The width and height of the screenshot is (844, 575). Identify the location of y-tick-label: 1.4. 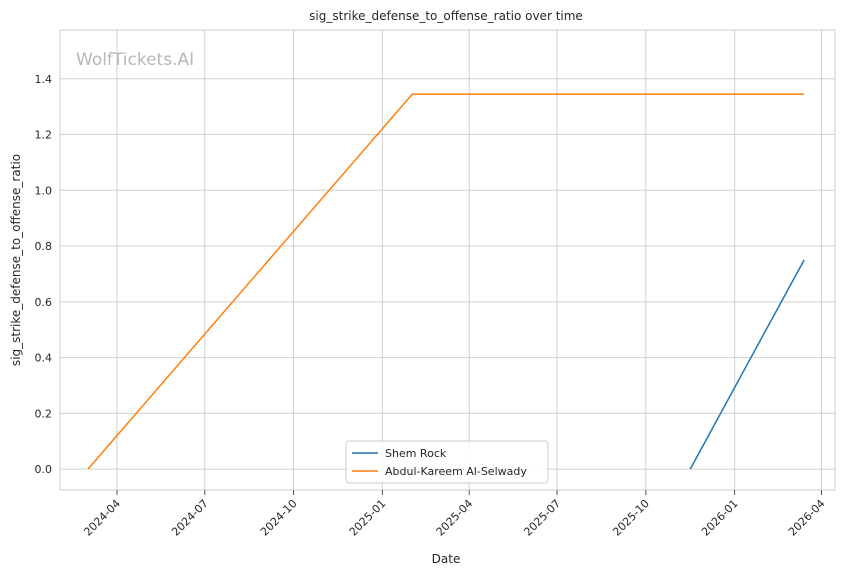
(44, 79).